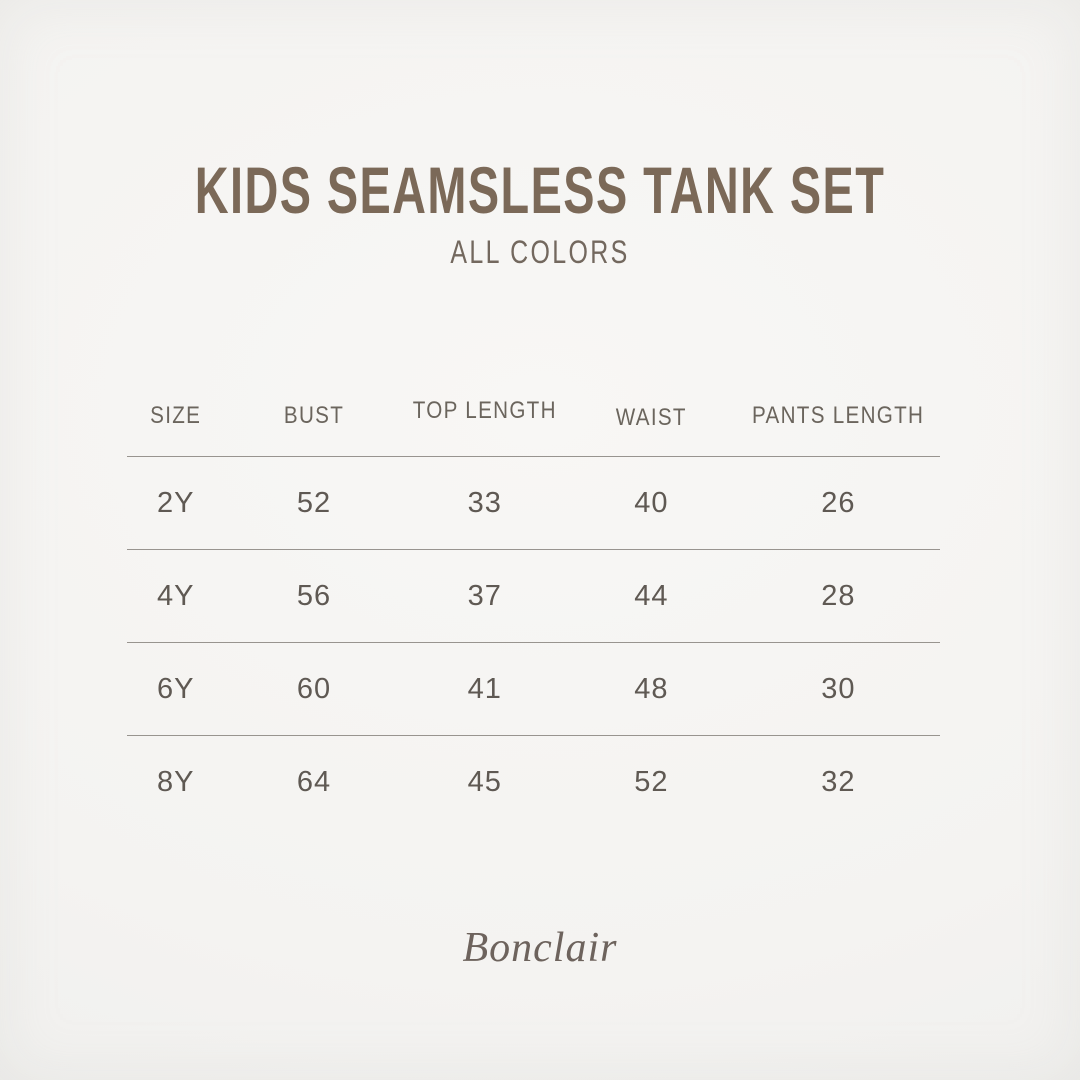 The height and width of the screenshot is (1080, 1080). I want to click on header-cell-pants-length: PANTS LENGTH, so click(838, 415).